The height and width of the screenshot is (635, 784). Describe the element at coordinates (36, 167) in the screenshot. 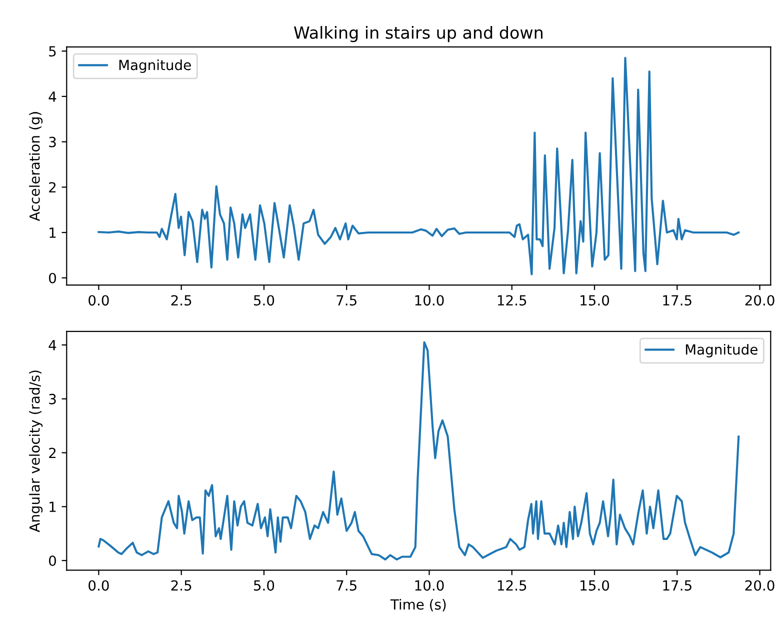

I see `y-axis-title: Acceleration (g)` at that location.